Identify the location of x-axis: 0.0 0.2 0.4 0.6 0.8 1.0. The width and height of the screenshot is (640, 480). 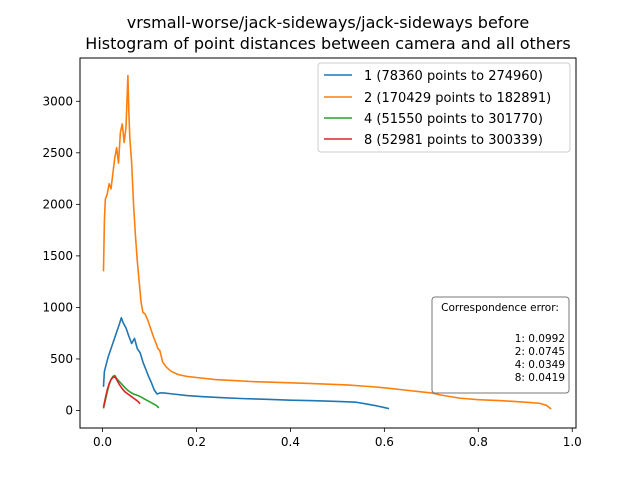
(337, 438).